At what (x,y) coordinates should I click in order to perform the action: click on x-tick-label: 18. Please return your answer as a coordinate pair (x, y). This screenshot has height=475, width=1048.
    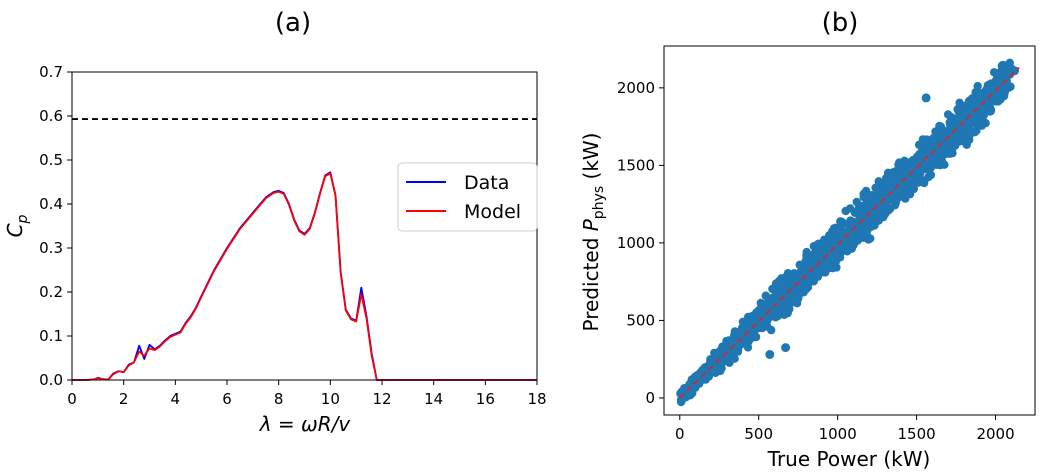
    Looking at the image, I should click on (536, 399).